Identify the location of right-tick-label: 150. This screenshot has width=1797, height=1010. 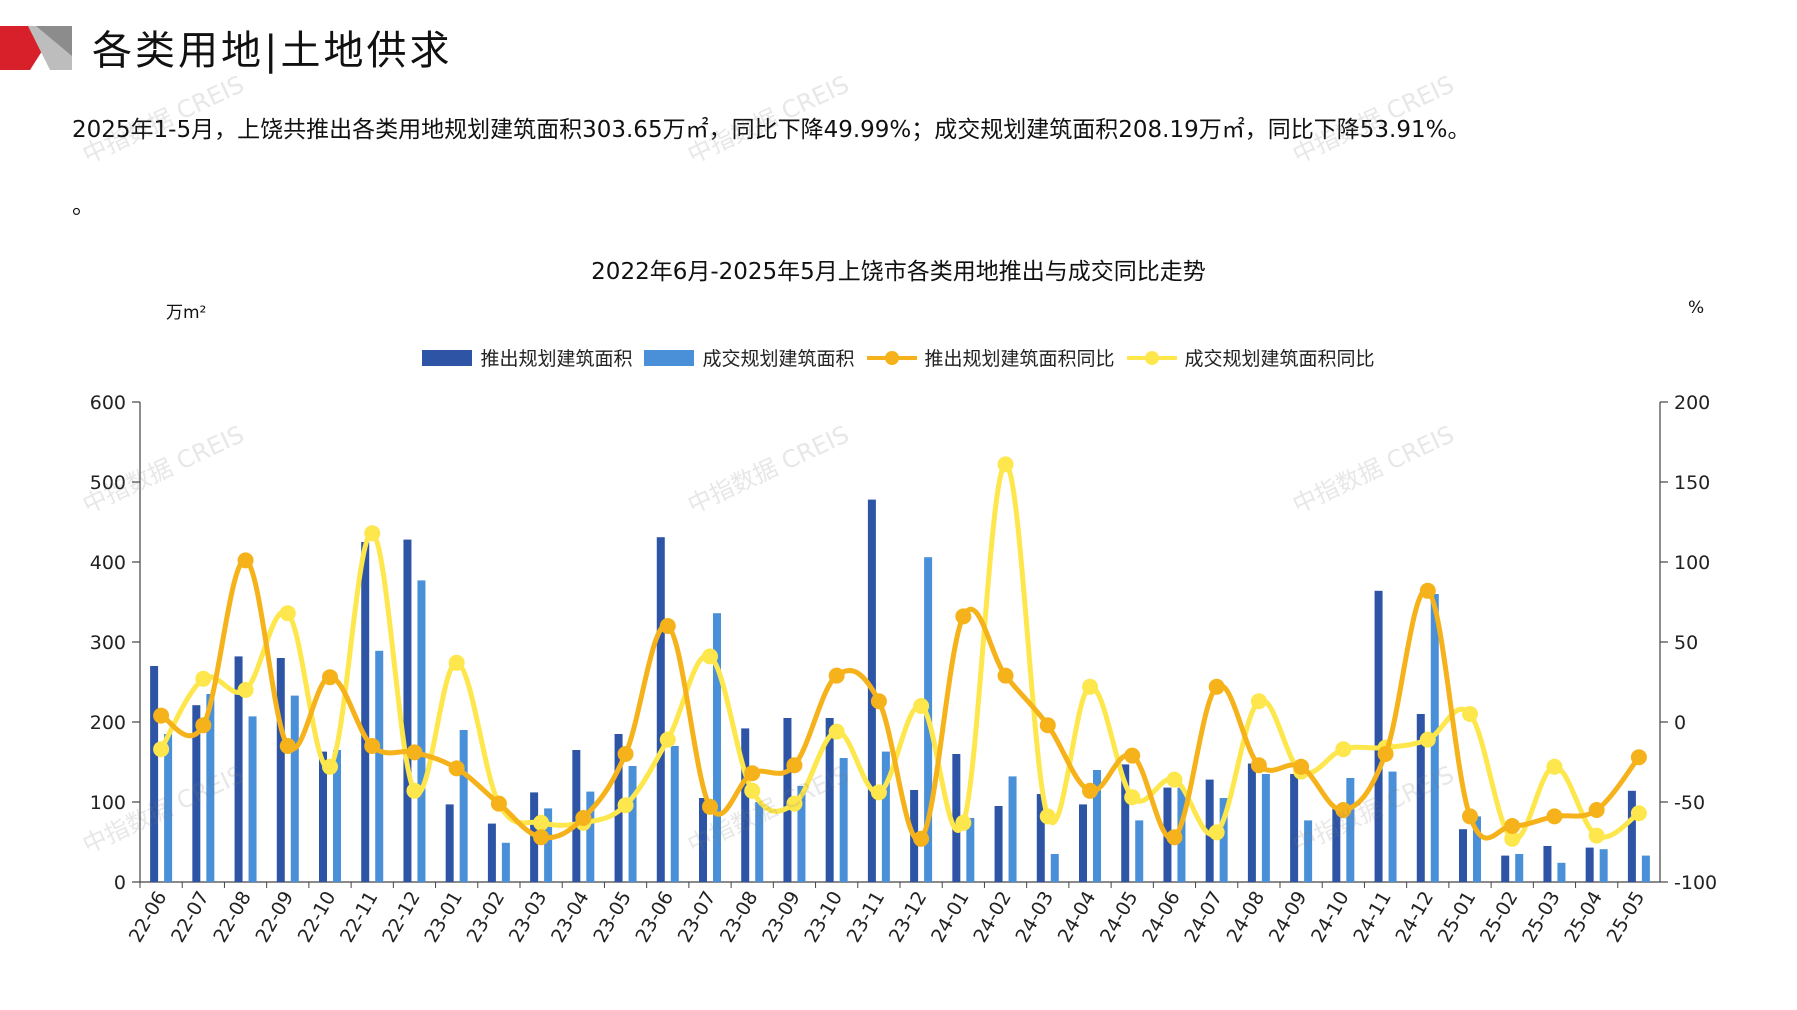
(1692, 483).